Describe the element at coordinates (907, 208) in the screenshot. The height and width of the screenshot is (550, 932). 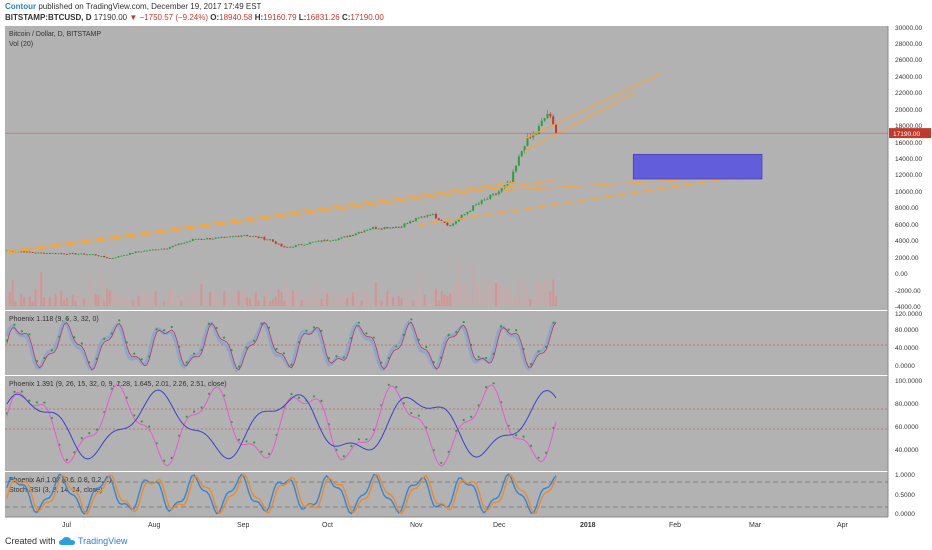
I see `y-tick: 8000.00` at that location.